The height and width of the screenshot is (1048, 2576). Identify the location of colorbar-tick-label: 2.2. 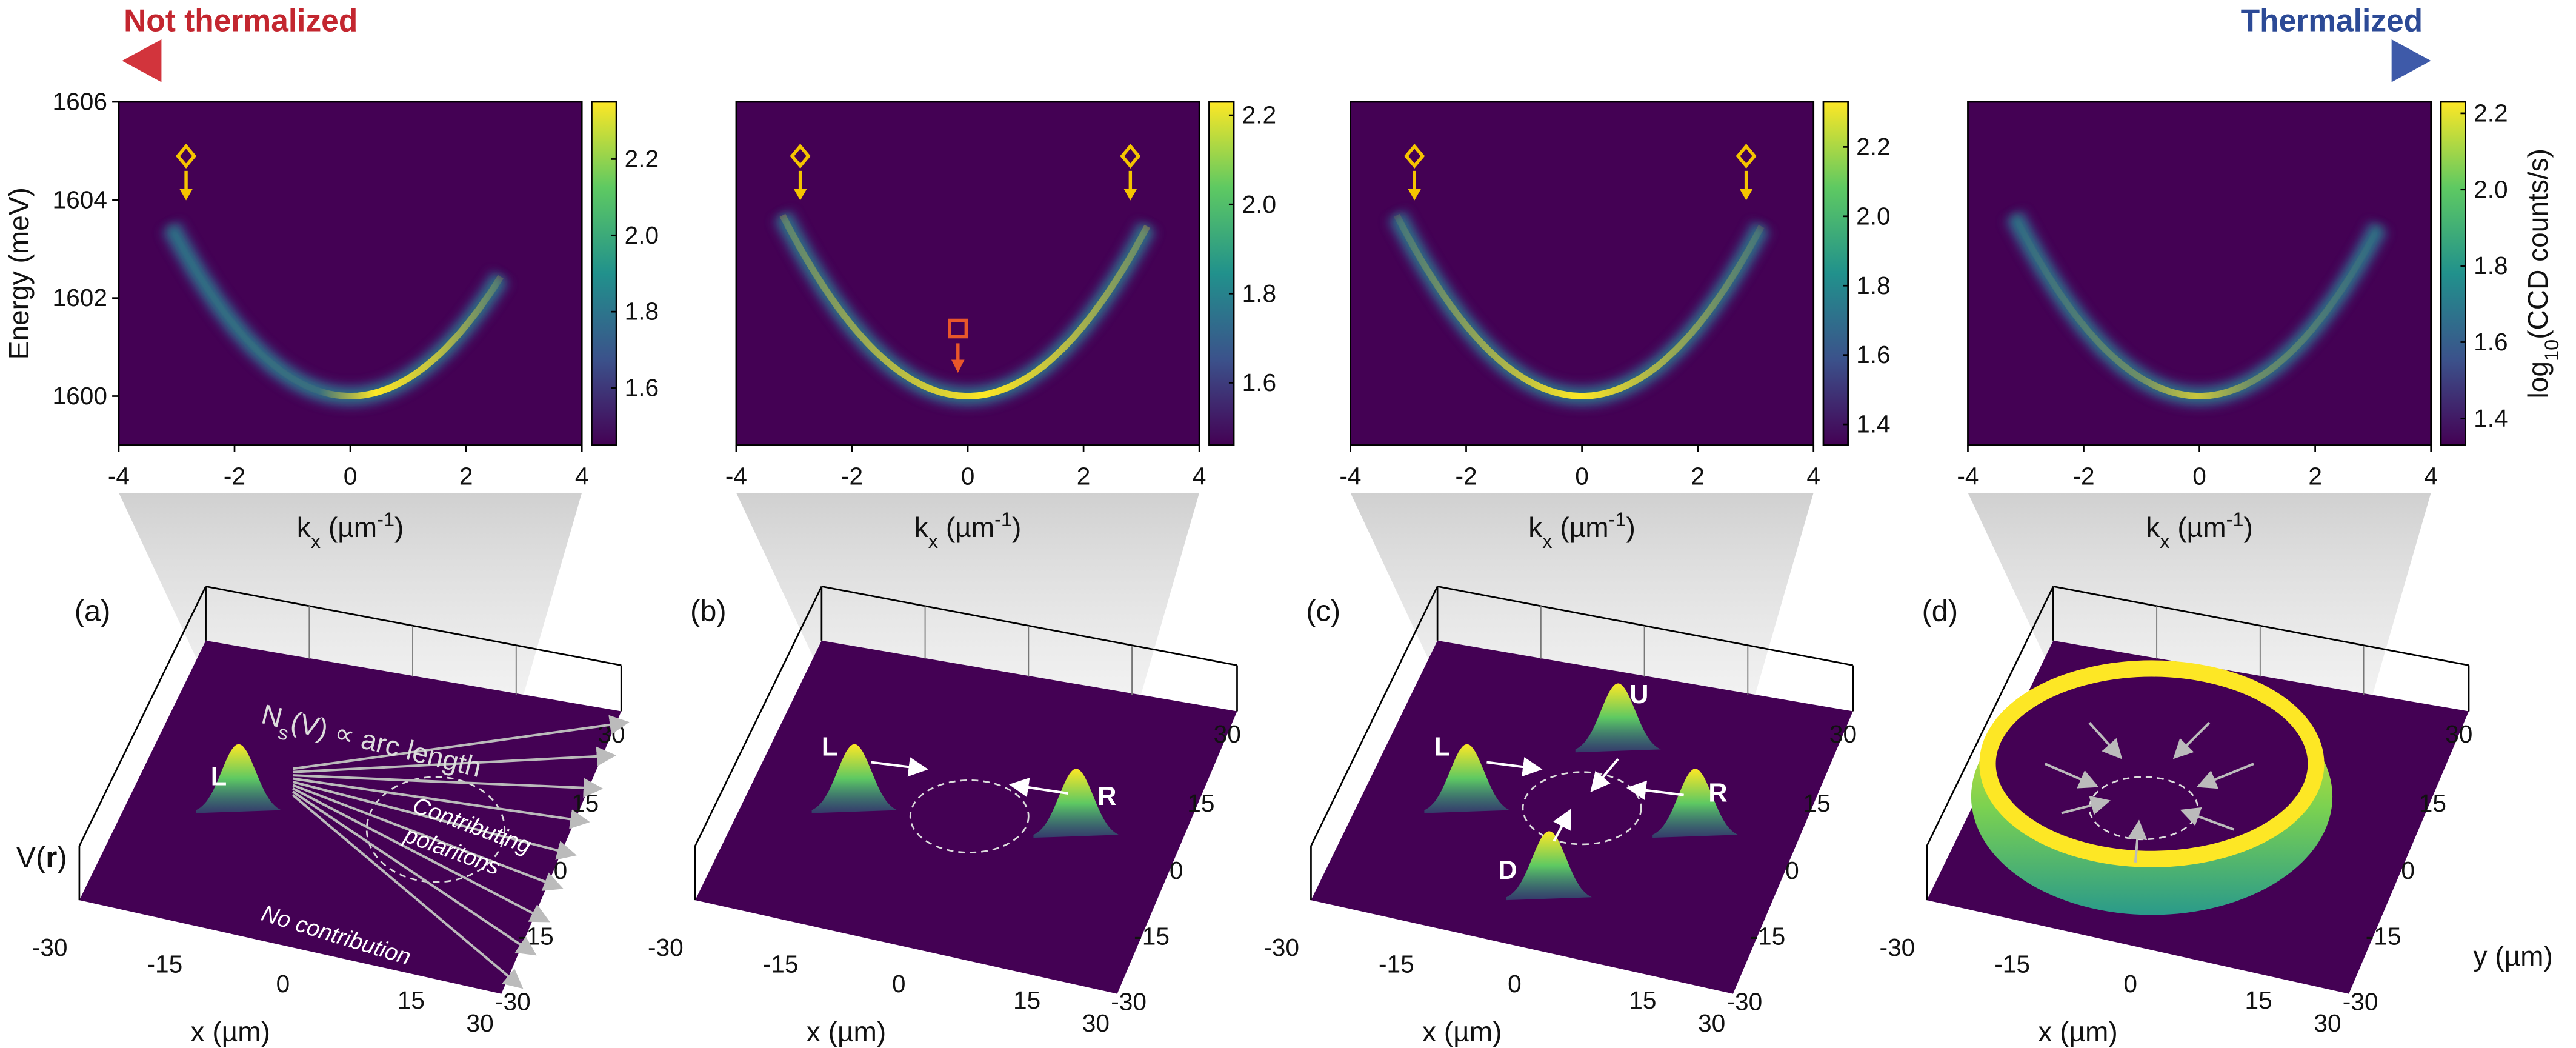
(2491, 113).